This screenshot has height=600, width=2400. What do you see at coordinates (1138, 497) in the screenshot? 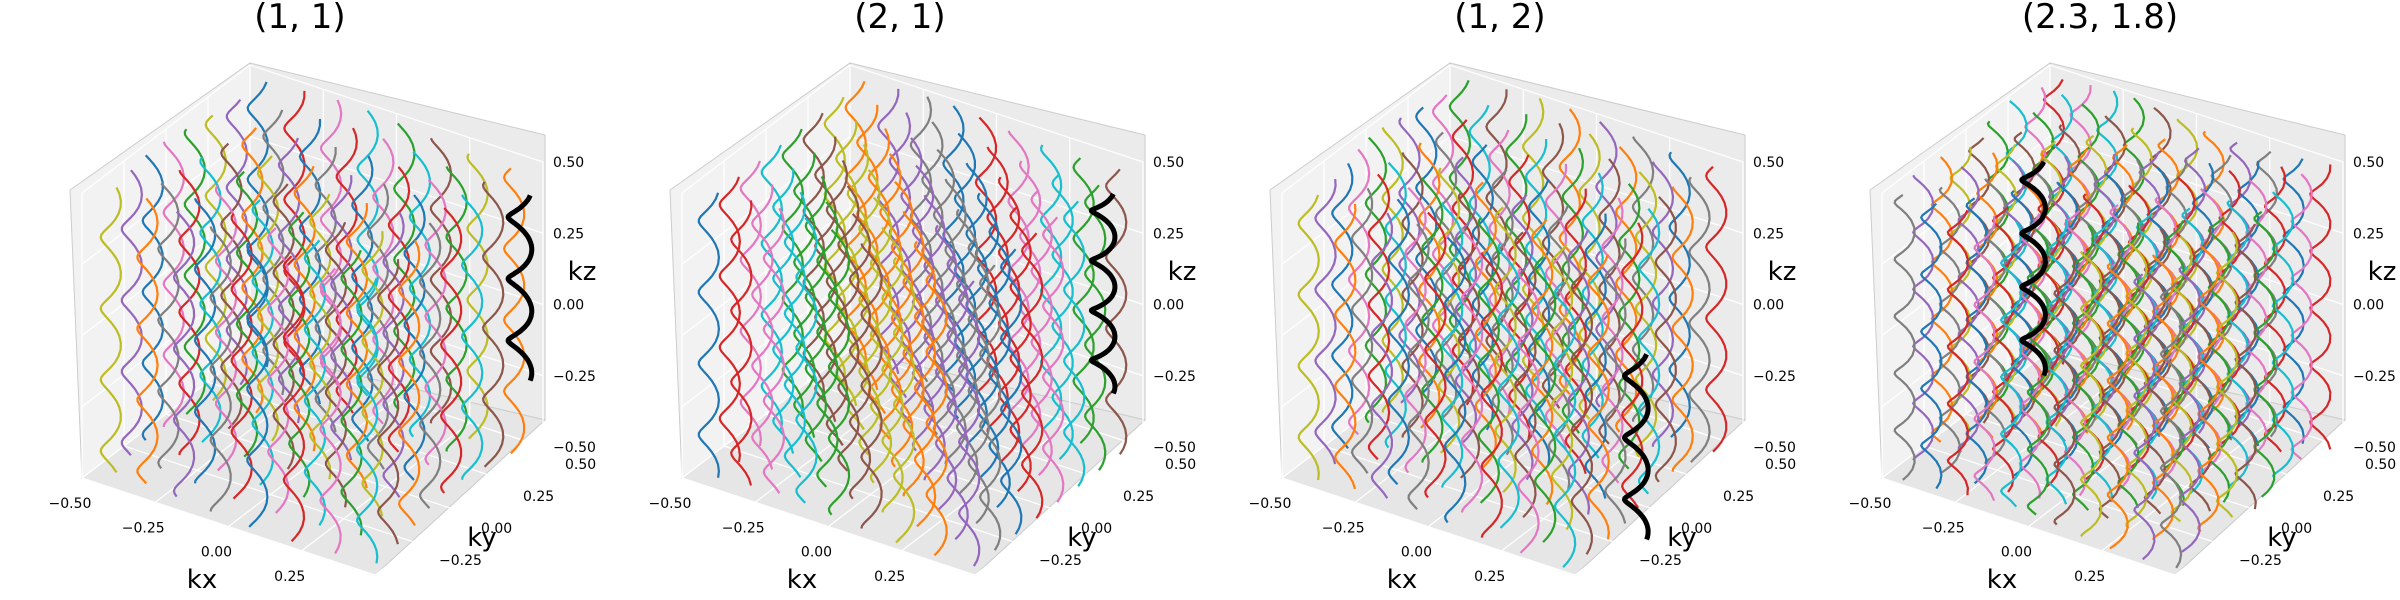
I see `y-tick-label: 0.25` at bounding box center [1138, 497].